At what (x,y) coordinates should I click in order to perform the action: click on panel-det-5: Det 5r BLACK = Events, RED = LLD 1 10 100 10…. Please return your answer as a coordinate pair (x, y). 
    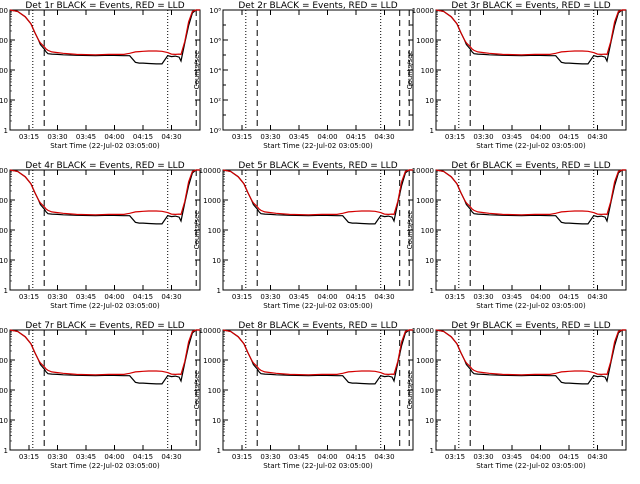
    Looking at the image, I should click on (303, 235).